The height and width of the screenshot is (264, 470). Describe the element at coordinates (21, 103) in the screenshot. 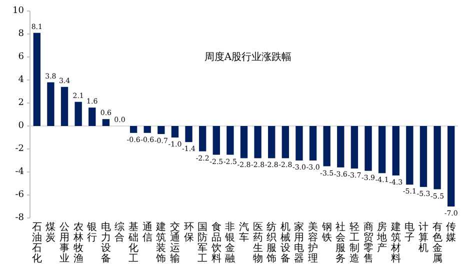

I see `y-tick-label: 2` at that location.